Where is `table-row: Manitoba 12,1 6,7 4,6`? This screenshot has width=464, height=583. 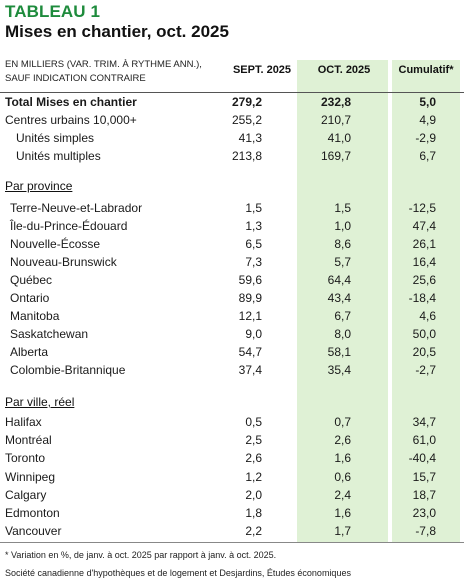
table-row: Manitoba 12,1 6,7 4,6 is located at coordinates (232, 316).